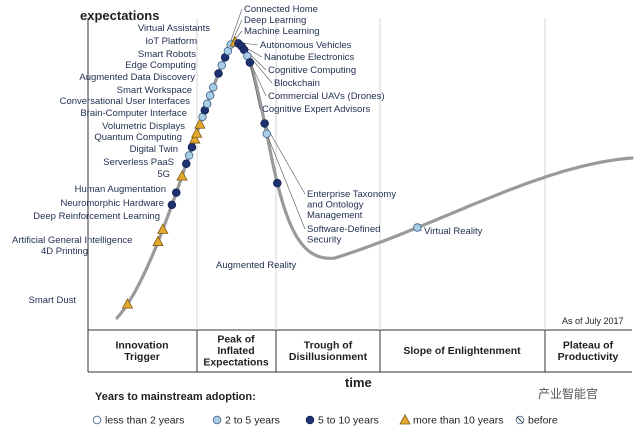 The width and height of the screenshot is (640, 433). What do you see at coordinates (588, 351) in the screenshot?
I see `phase-5: Plateau of Productivity` at bounding box center [588, 351].